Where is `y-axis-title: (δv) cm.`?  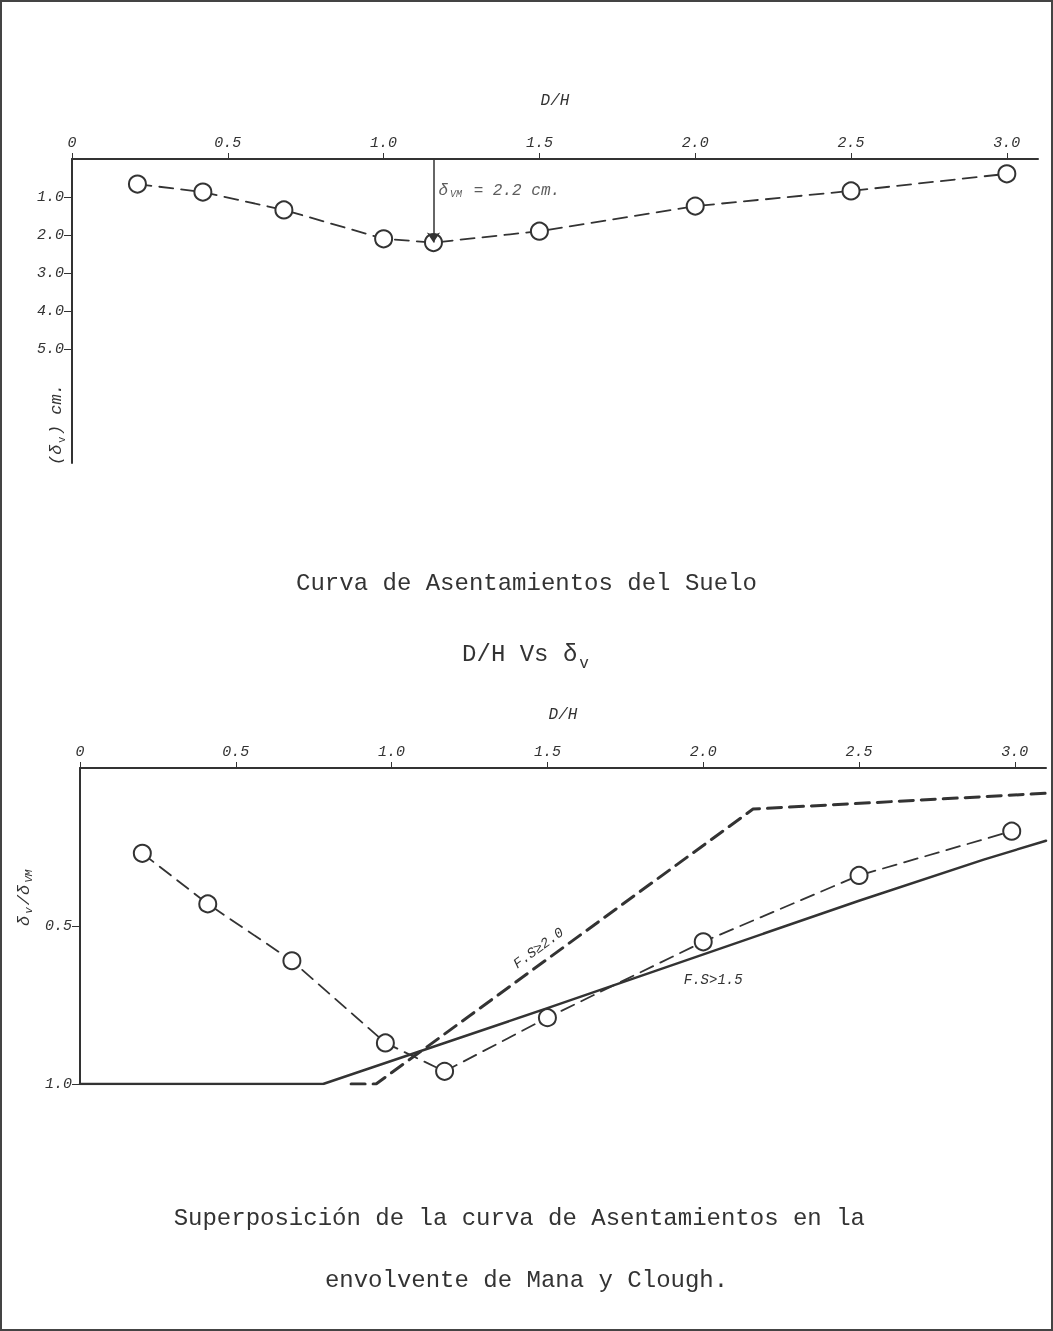
y-axis-title: (δv) cm. is located at coordinates (57, 424).